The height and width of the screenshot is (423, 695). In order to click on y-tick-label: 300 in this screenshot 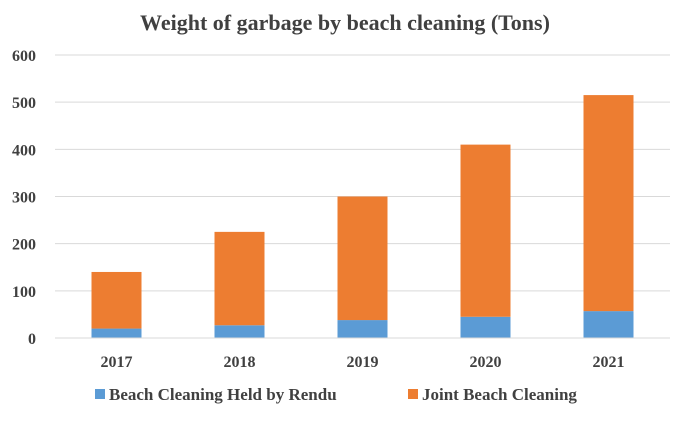, I will do `click(24, 198)`.